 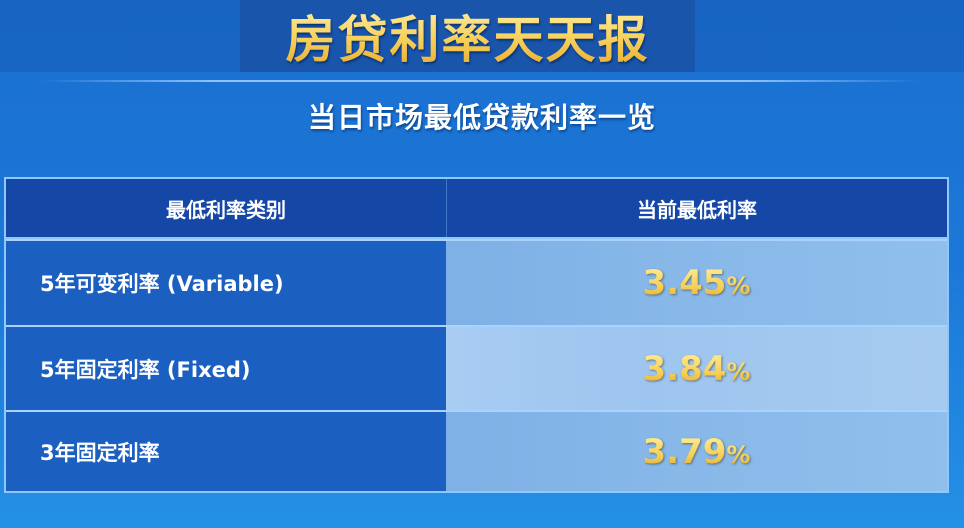 I want to click on table-row: 3年固定利率 3.79%, so click(x=476, y=450).